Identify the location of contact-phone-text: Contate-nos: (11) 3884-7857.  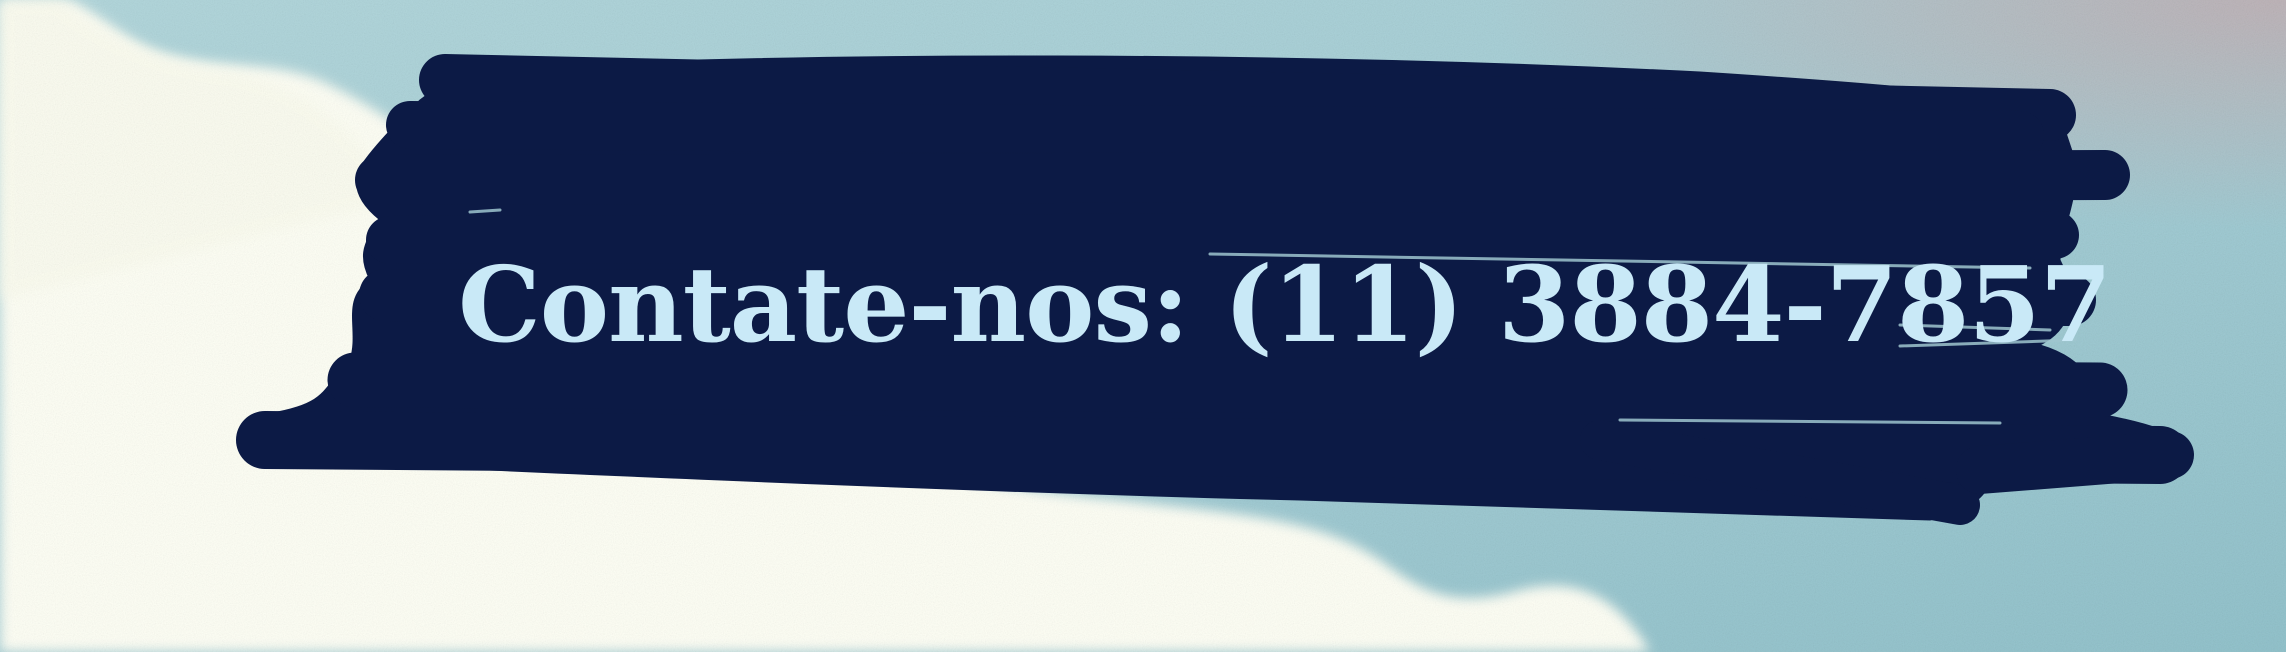
(1285, 304).